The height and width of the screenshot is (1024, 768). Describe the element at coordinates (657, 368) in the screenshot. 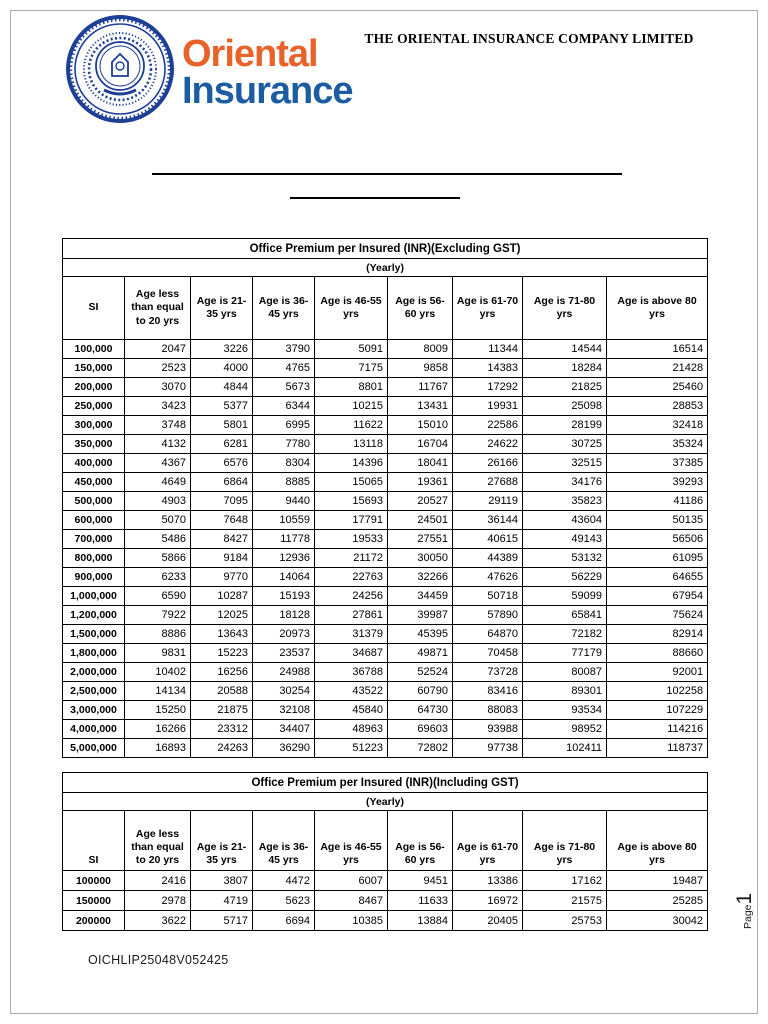

I see `premium-value: 21428` at that location.